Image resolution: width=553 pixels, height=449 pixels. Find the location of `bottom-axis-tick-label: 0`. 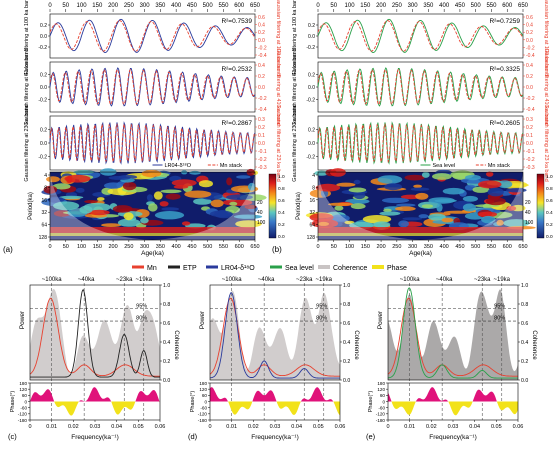

bottom-axis-tick-label: 0 is located at coordinates (317, 247).